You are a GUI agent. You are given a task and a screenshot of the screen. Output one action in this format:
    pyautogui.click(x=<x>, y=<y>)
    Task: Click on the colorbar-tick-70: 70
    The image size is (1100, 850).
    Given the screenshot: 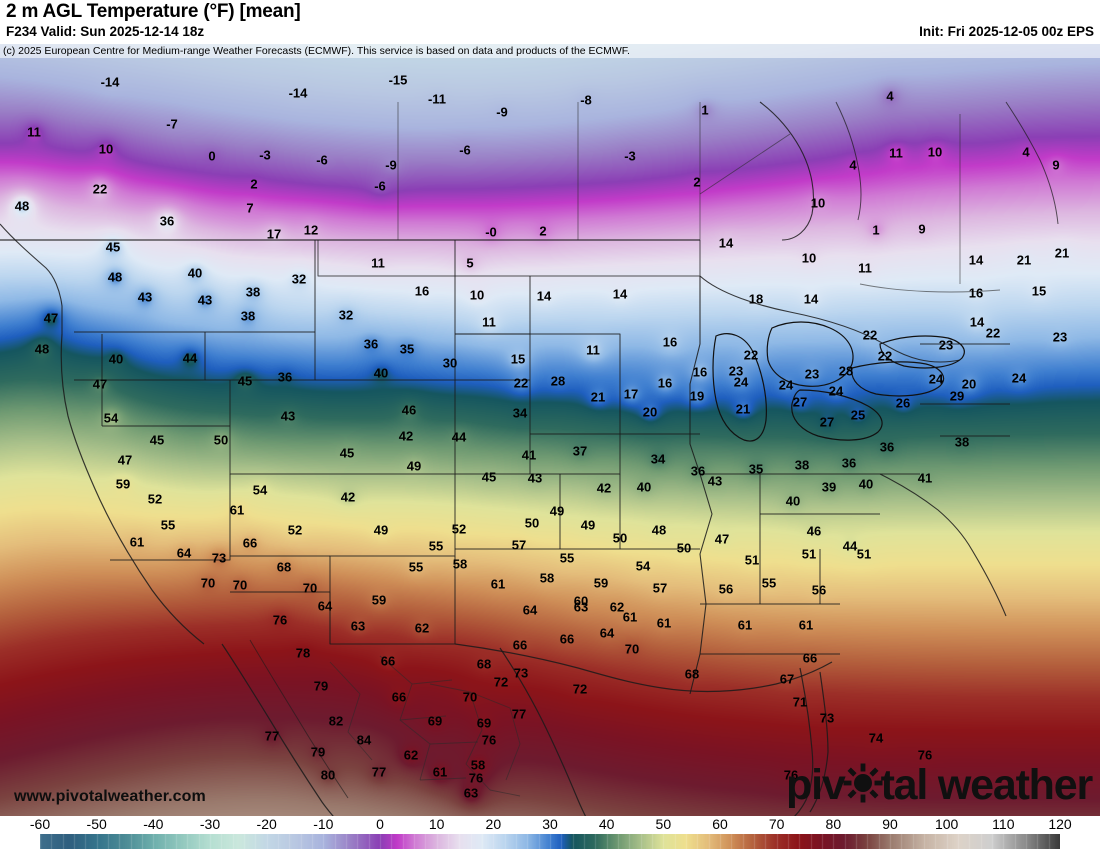 What is the action you would take?
    pyautogui.click(x=776, y=824)
    